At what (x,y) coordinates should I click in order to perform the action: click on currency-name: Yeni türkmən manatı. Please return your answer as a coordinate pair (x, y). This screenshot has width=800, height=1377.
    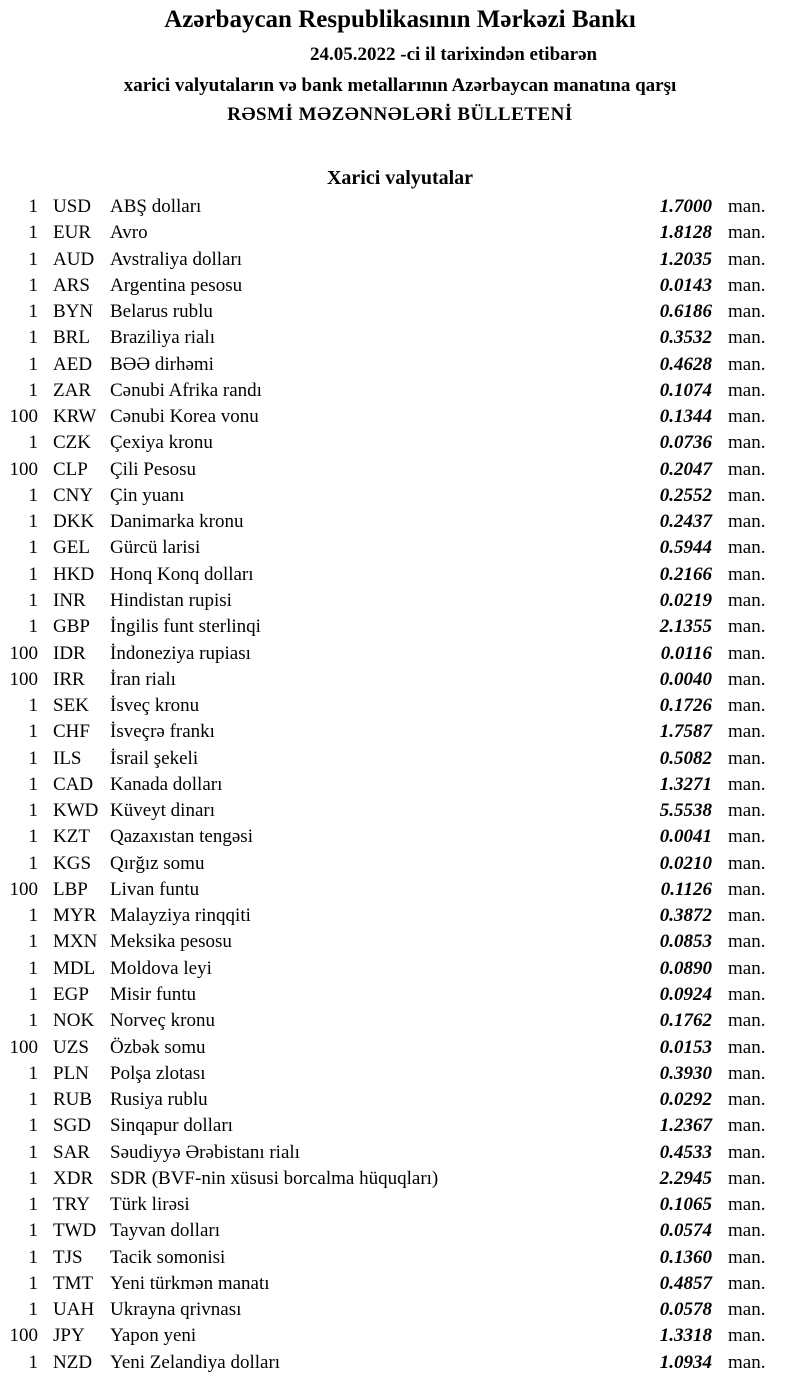
    Looking at the image, I should click on (190, 1283).